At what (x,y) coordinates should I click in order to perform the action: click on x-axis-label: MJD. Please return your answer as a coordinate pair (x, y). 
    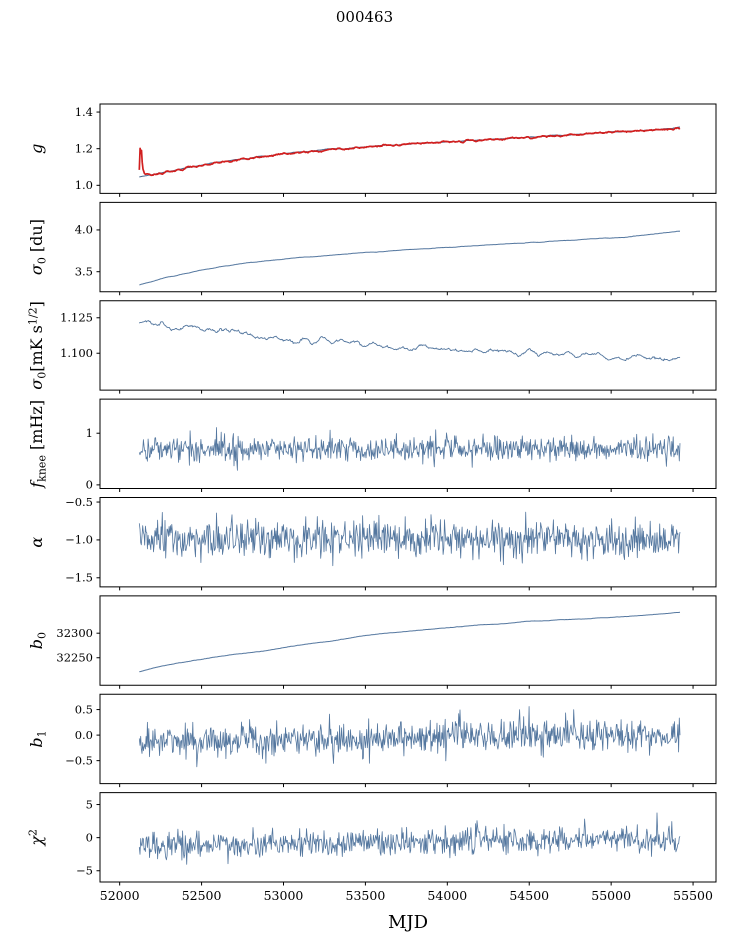
    Looking at the image, I should click on (408, 922).